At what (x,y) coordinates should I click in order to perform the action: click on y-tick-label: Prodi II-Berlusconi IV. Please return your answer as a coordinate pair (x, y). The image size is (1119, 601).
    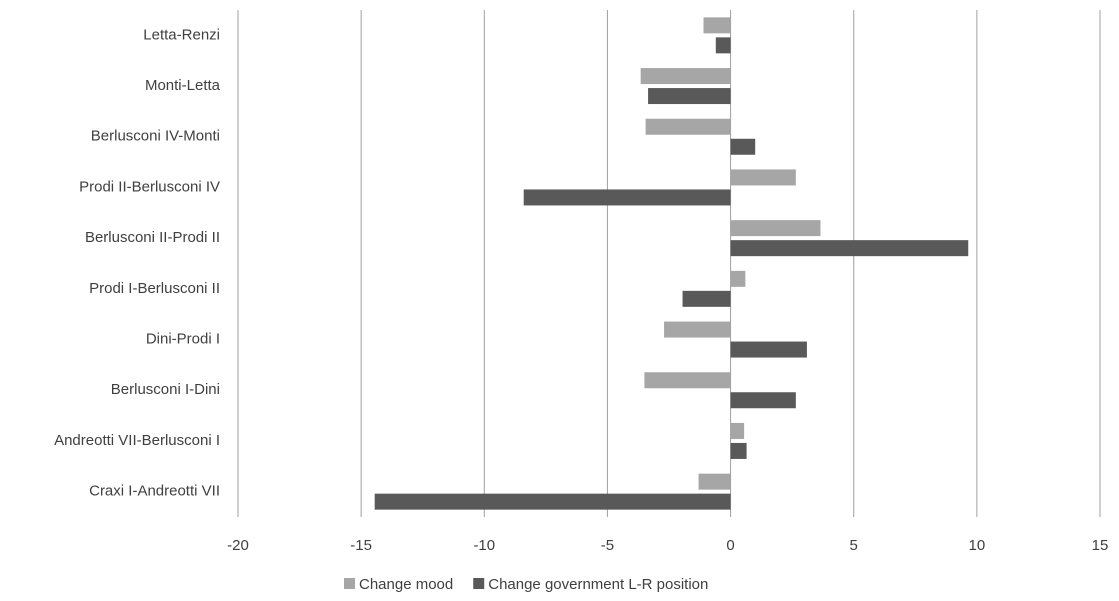
    Looking at the image, I should click on (149, 186).